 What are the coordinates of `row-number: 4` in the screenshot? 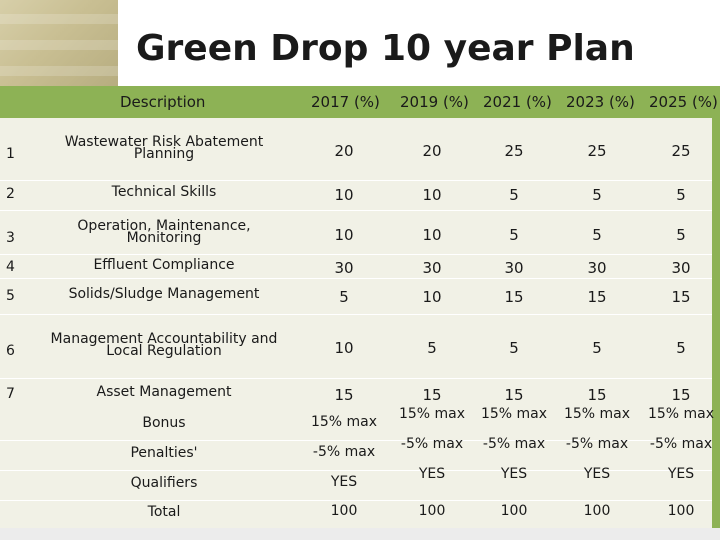 It's located at (10, 267).